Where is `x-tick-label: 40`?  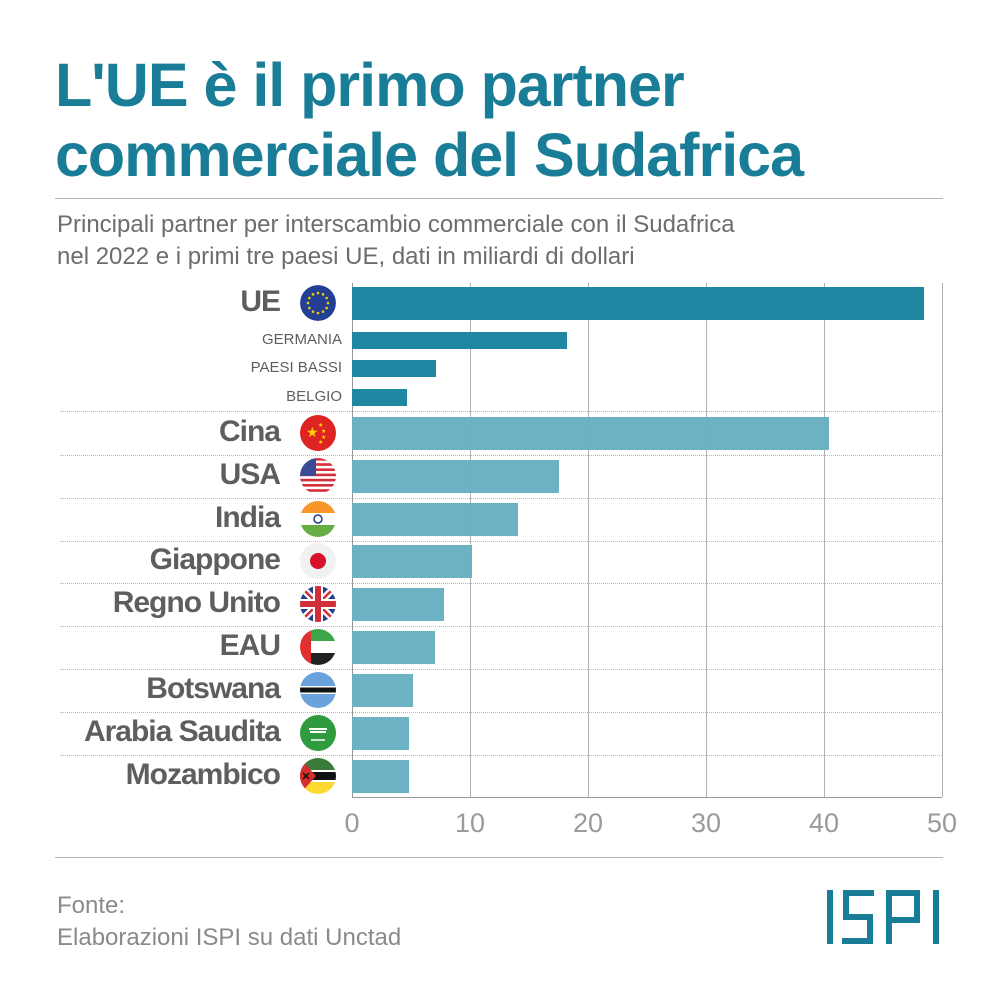
x-tick-label: 40 is located at coordinates (824, 823).